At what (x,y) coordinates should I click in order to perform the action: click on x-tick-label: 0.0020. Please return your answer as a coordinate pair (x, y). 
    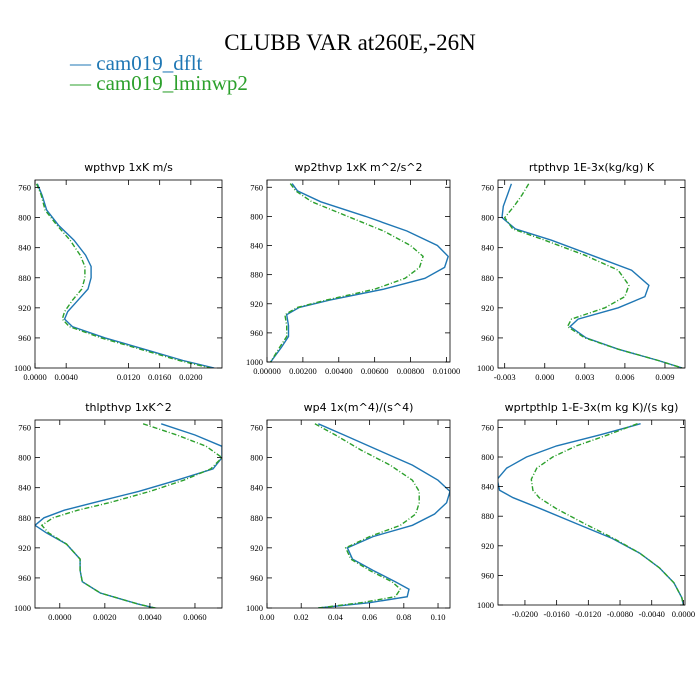
    Looking at the image, I should click on (104, 617).